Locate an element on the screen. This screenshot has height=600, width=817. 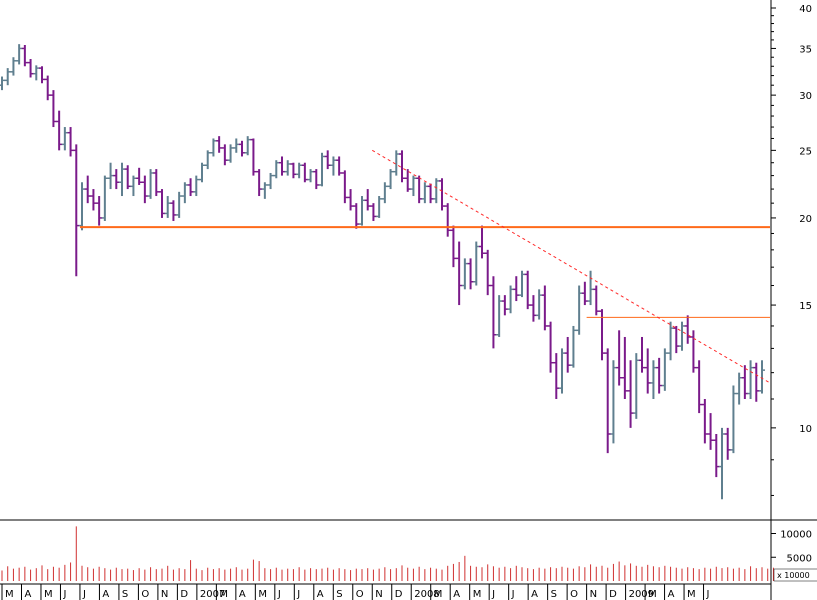
volume-bars is located at coordinates (387, 553).